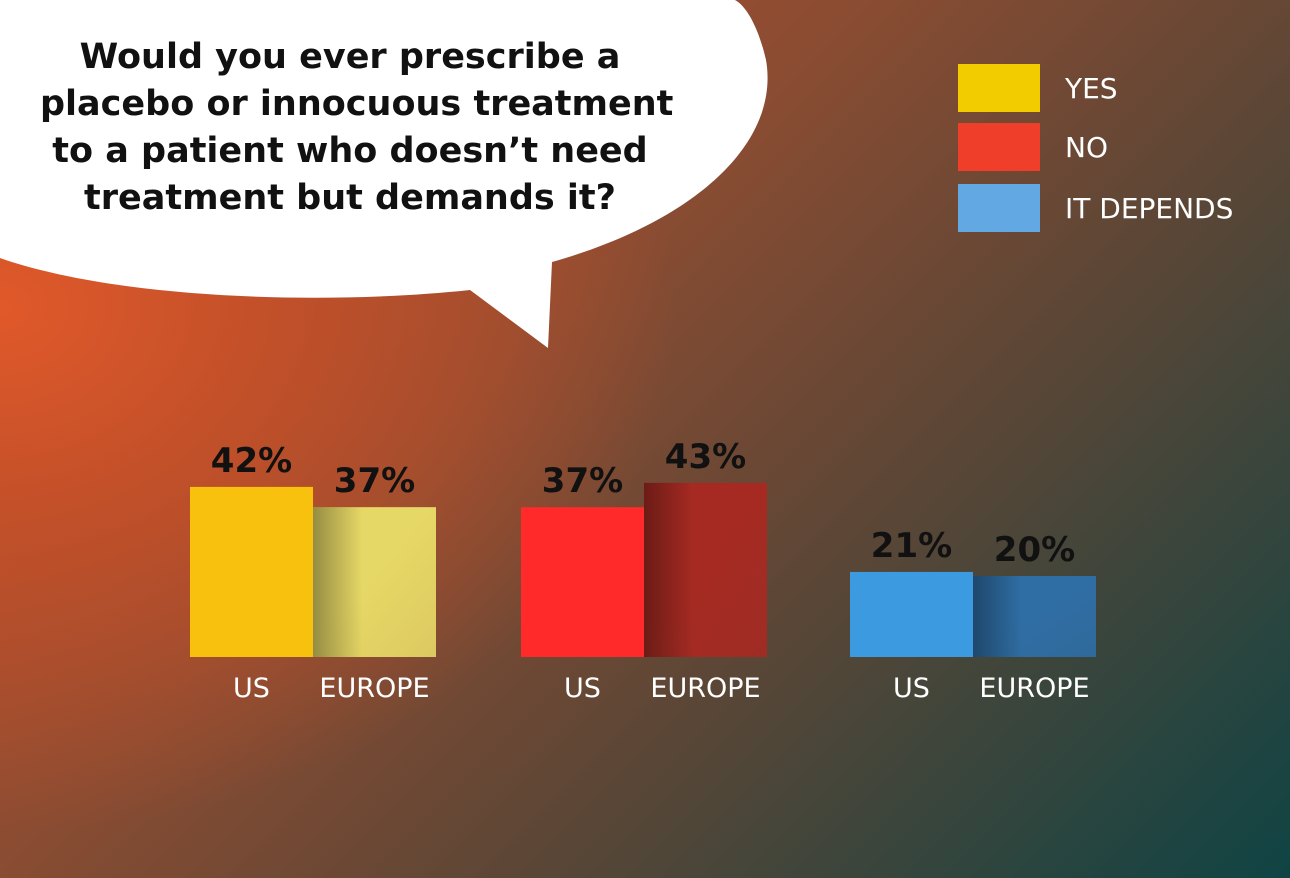 Image resolution: width=1290 pixels, height=878 pixels. Describe the element at coordinates (1118, 148) in the screenshot. I see `legend-item-no: NO` at that location.